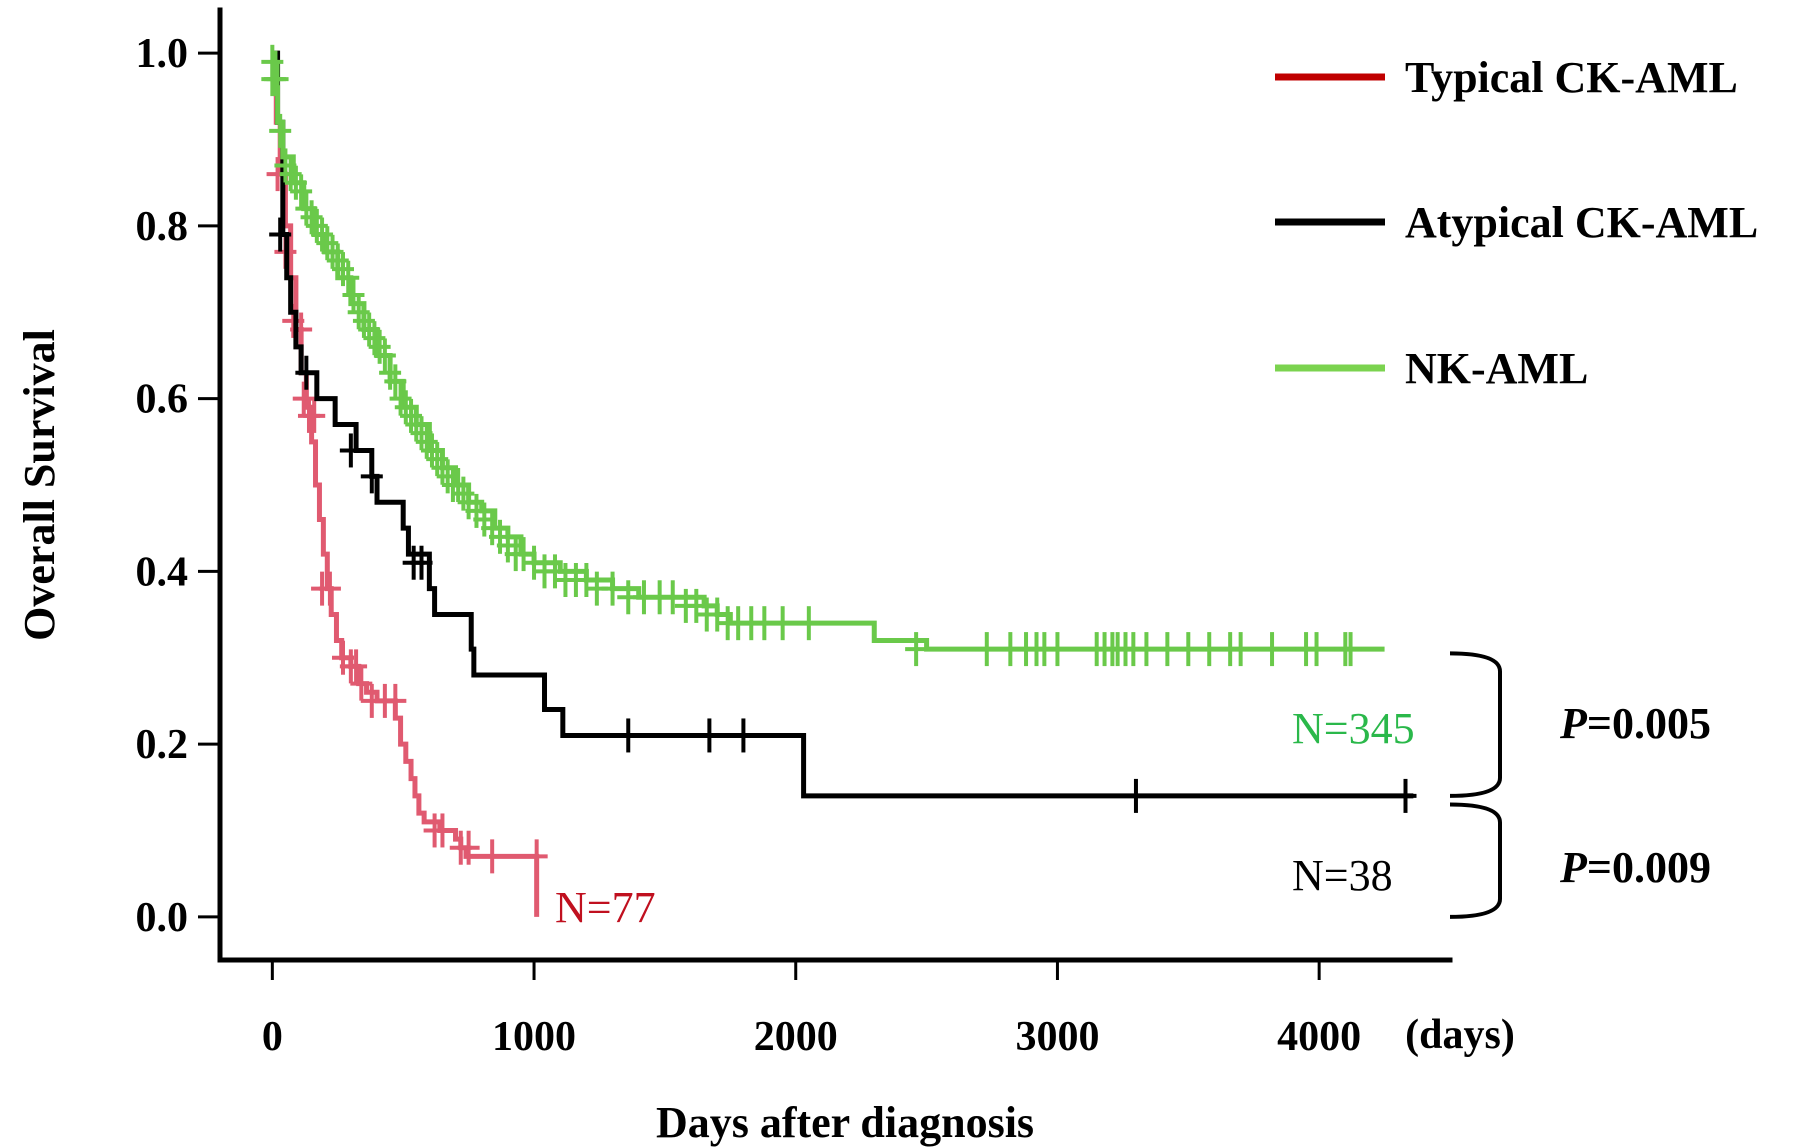  What do you see at coordinates (1475, 724) in the screenshot?
I see `p-value-bracket-top` at bounding box center [1475, 724].